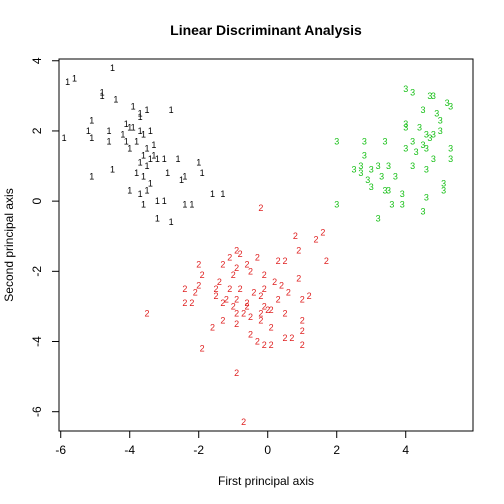 The width and height of the screenshot is (504, 504). I want to click on x-tick-label: 0, so click(267, 450).